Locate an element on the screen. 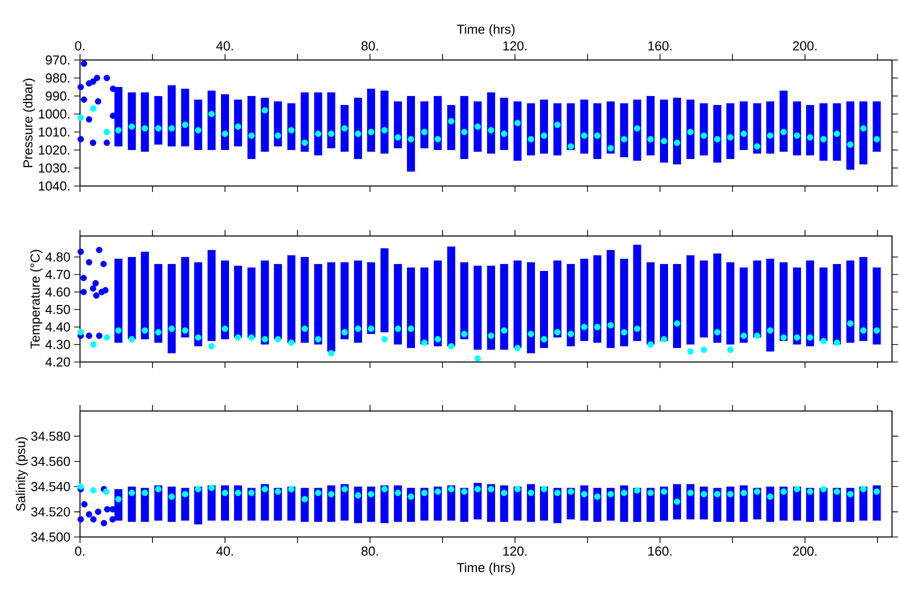 Image resolution: width=900 pixels, height=600 pixels. y-tick-label: 4.80 is located at coordinates (57, 257).